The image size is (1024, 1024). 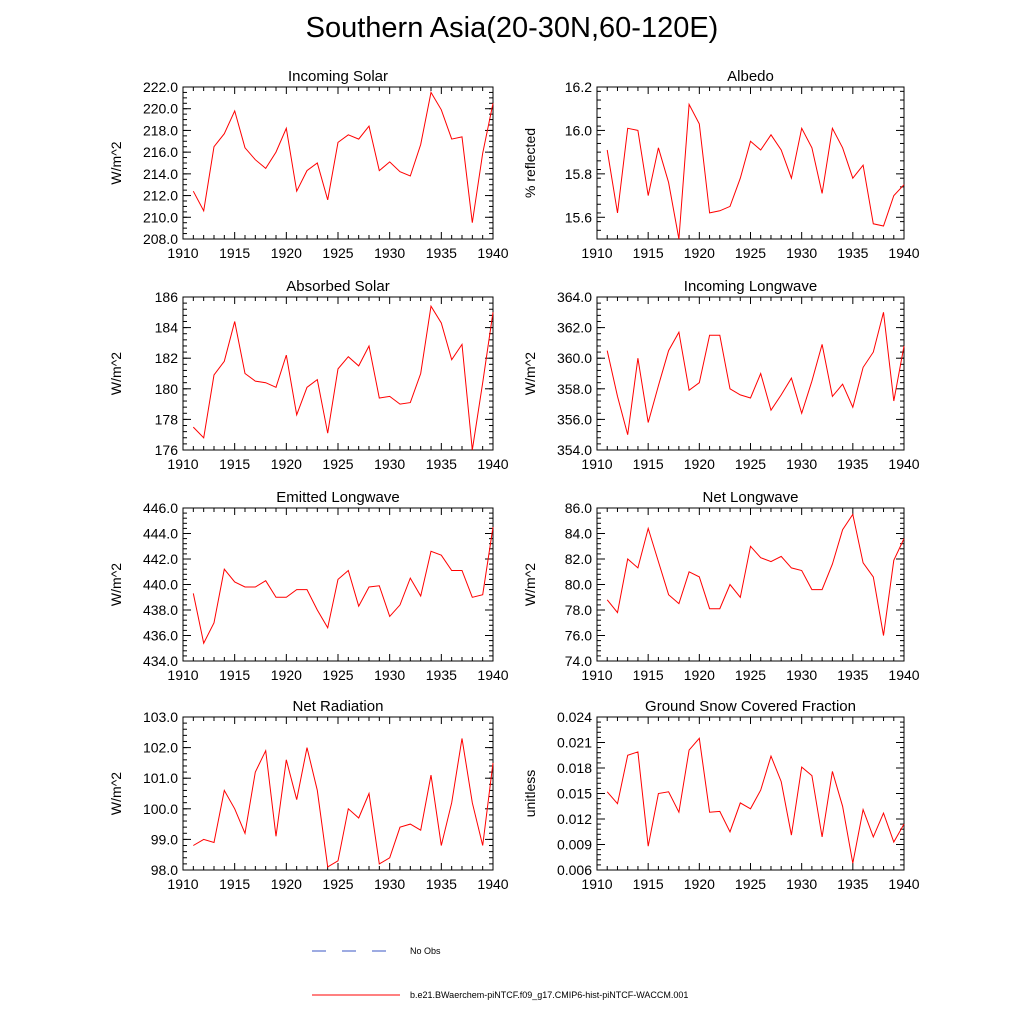 What do you see at coordinates (574, 328) in the screenshot?
I see `y-tick-label: 362.0` at bounding box center [574, 328].